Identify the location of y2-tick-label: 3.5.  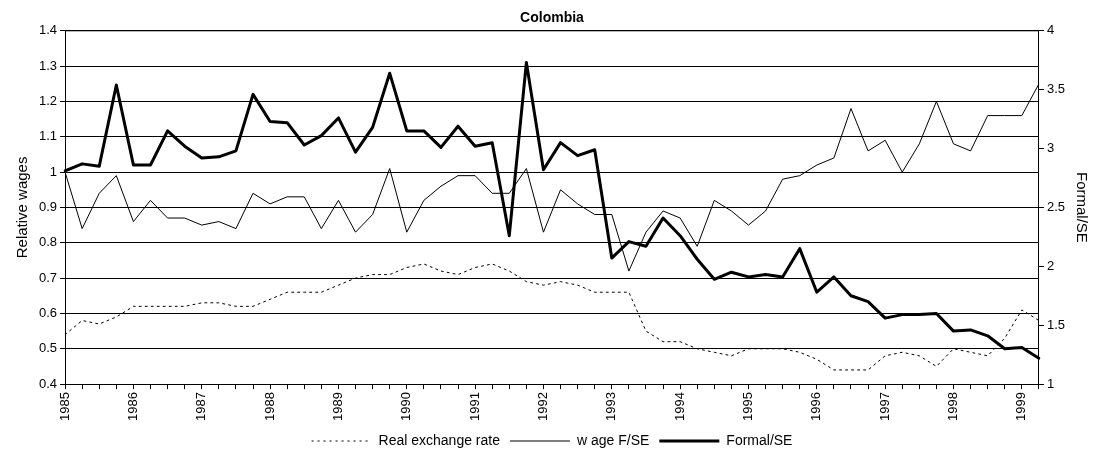
(1056, 89).